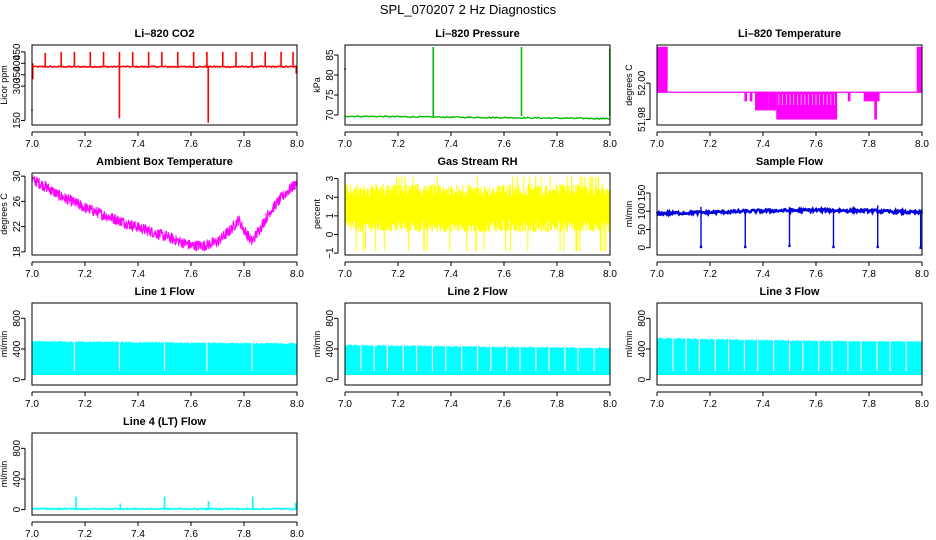 The height and width of the screenshot is (540, 936). What do you see at coordinates (330, 115) in the screenshot?
I see `y-tick-label: 70` at bounding box center [330, 115].